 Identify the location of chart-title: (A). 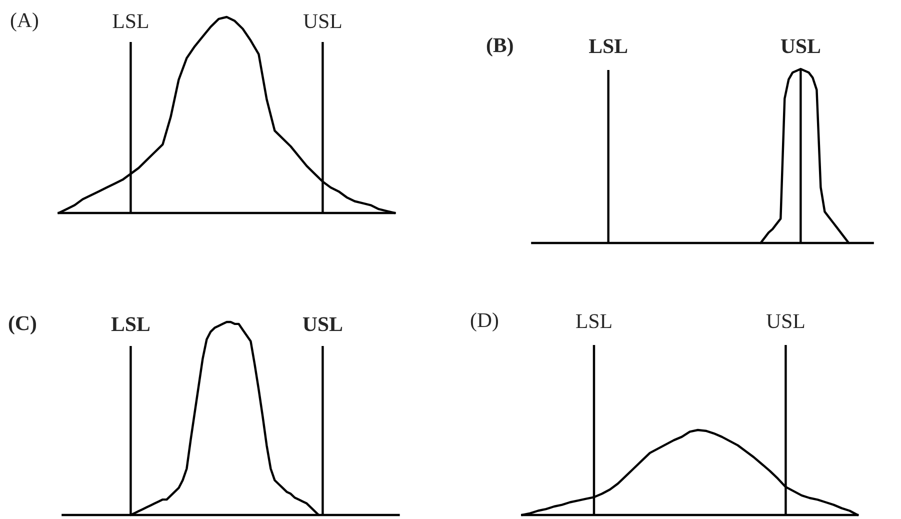
(24, 22).